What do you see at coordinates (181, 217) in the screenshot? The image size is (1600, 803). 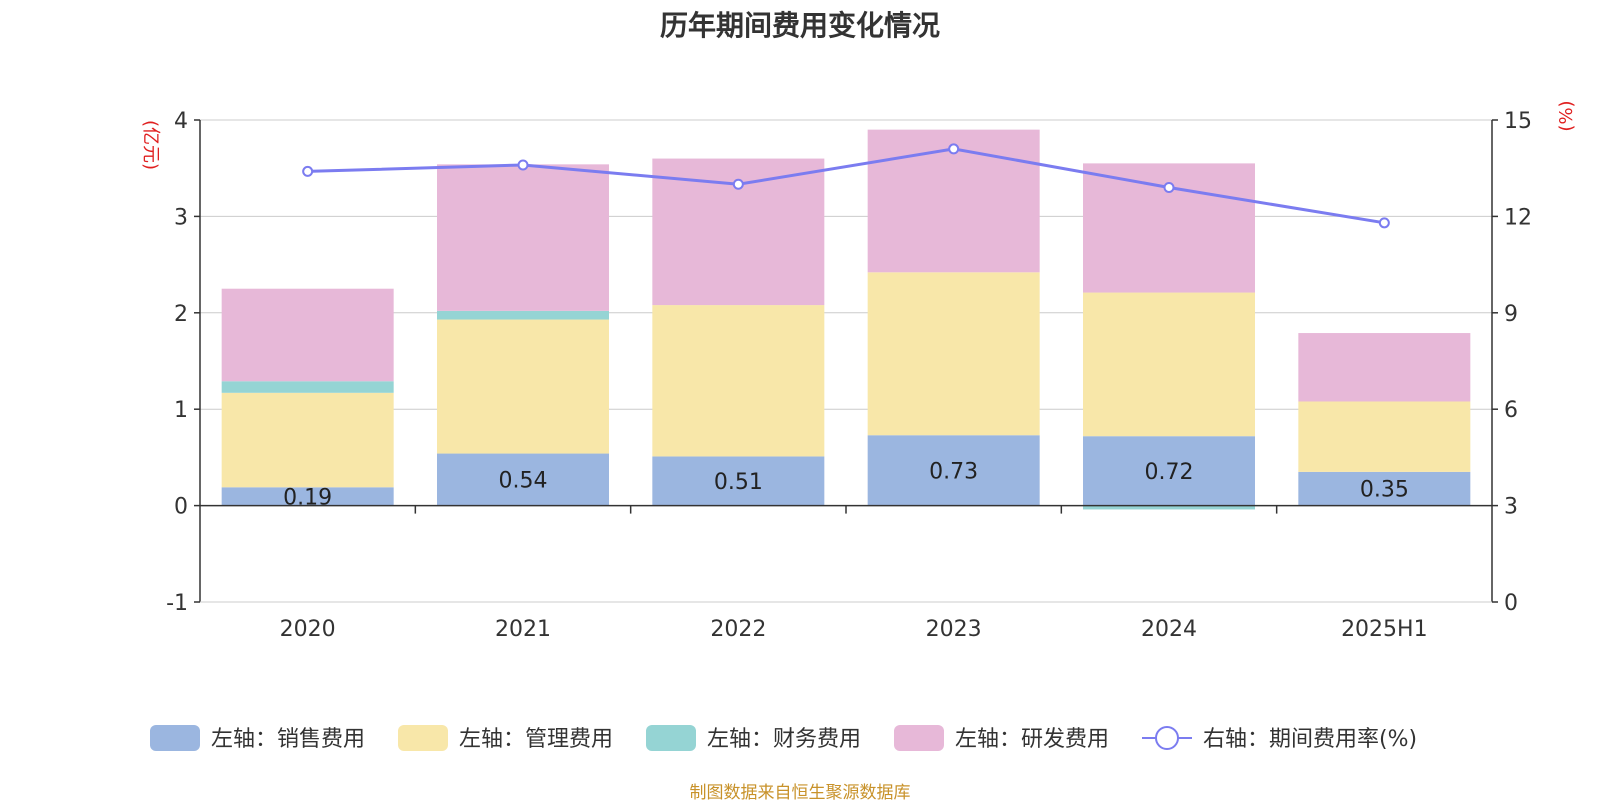 I see `left-tick-label: 3` at bounding box center [181, 217].